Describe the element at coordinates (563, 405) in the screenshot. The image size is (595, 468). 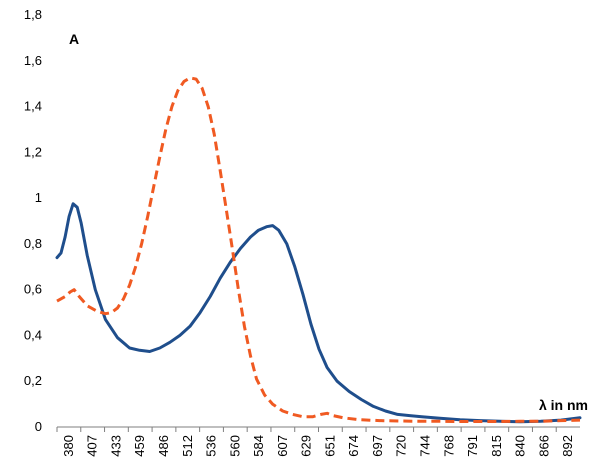
I see `x-axis-label: λ in nm` at that location.